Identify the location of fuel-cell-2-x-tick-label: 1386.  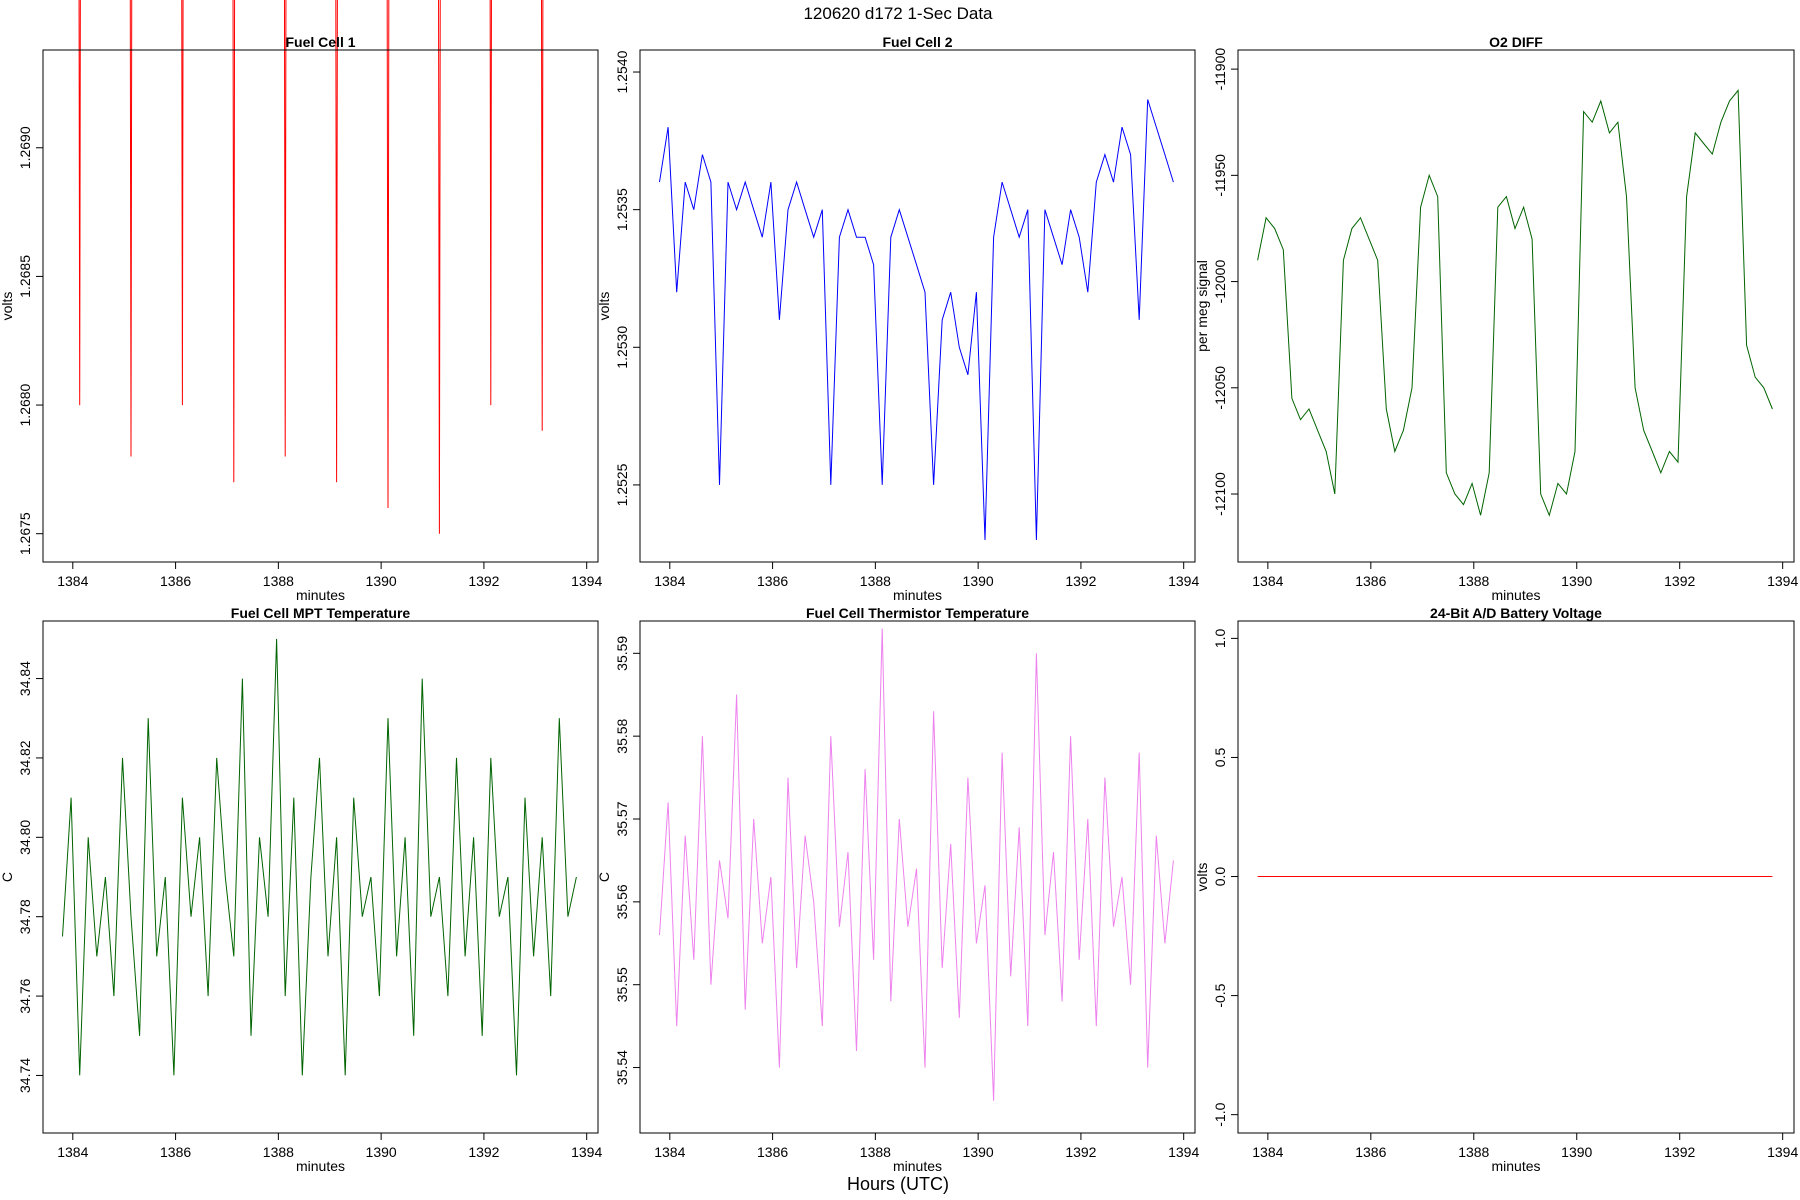
(772, 581).